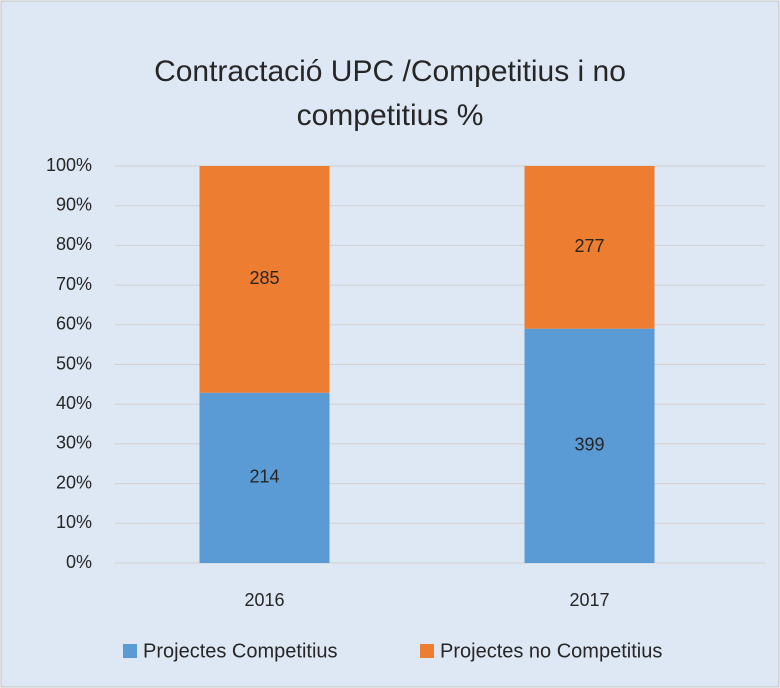  Describe the element at coordinates (240, 651) in the screenshot. I see `legend-label: Projectes Competitius` at that location.